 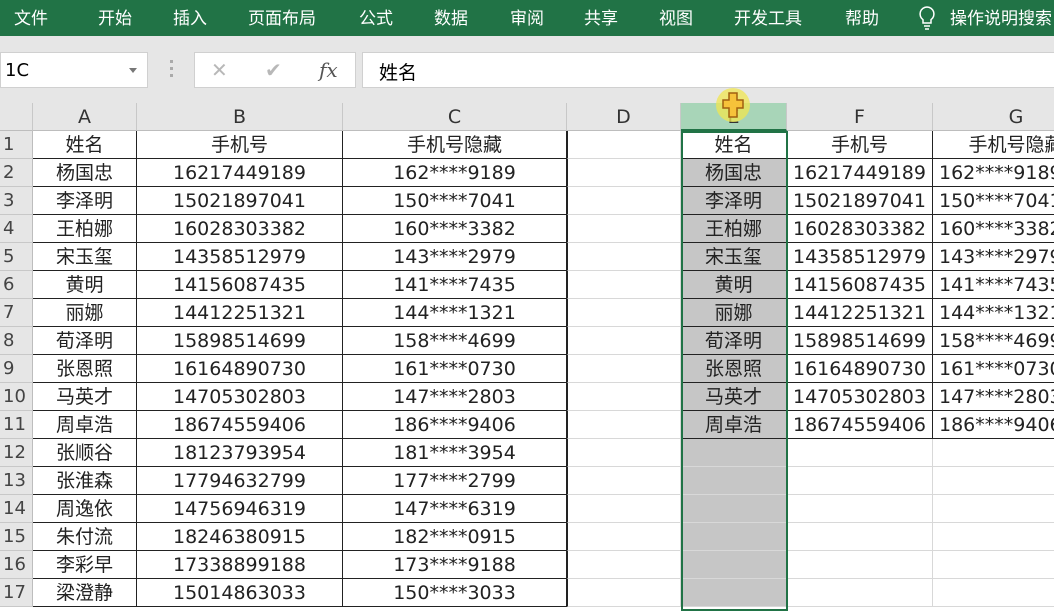 I want to click on column-header-g: G, so click(x=993, y=117).